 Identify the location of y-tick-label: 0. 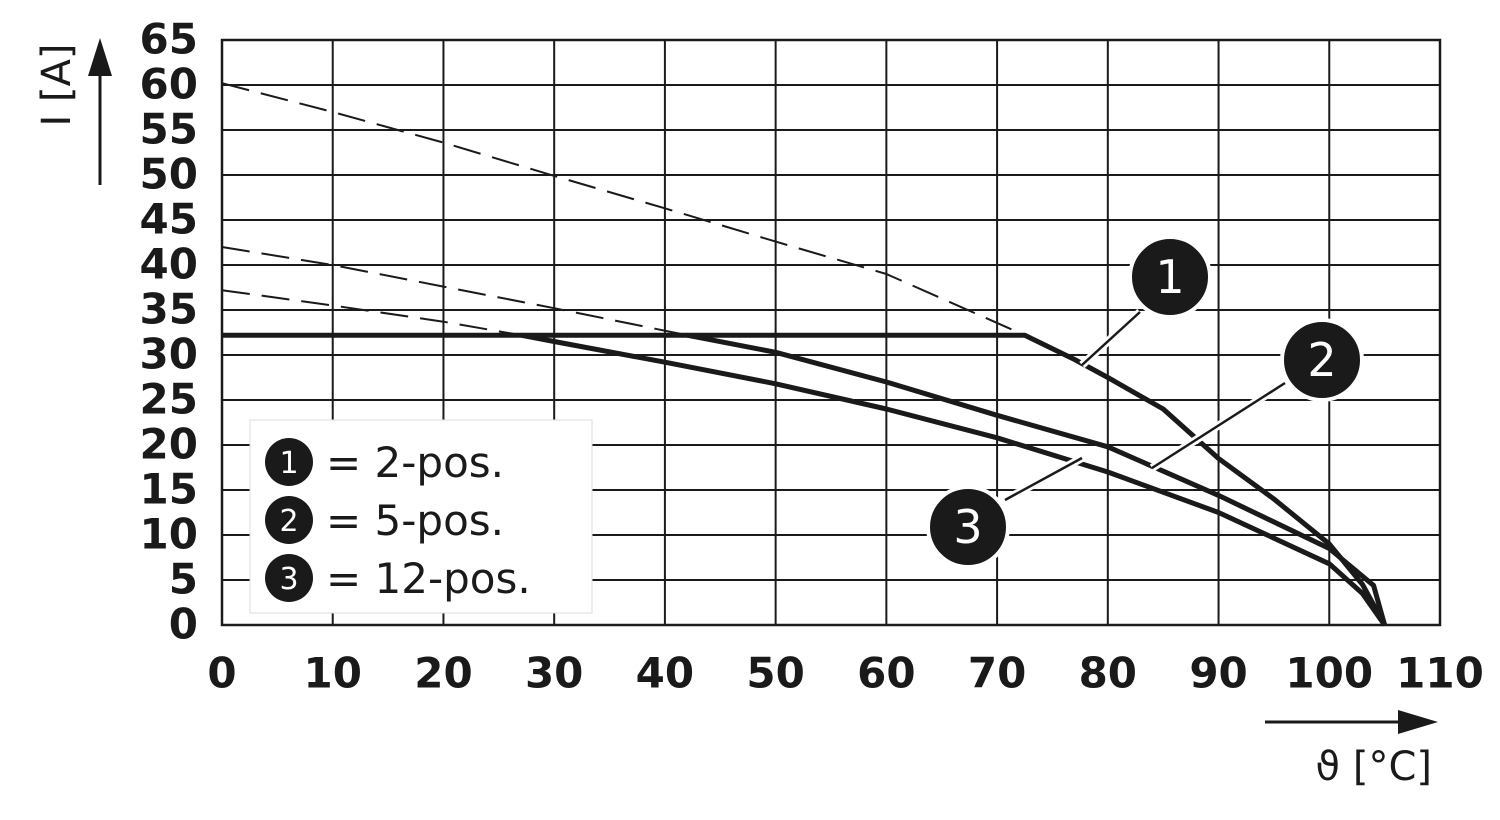
(183, 624).